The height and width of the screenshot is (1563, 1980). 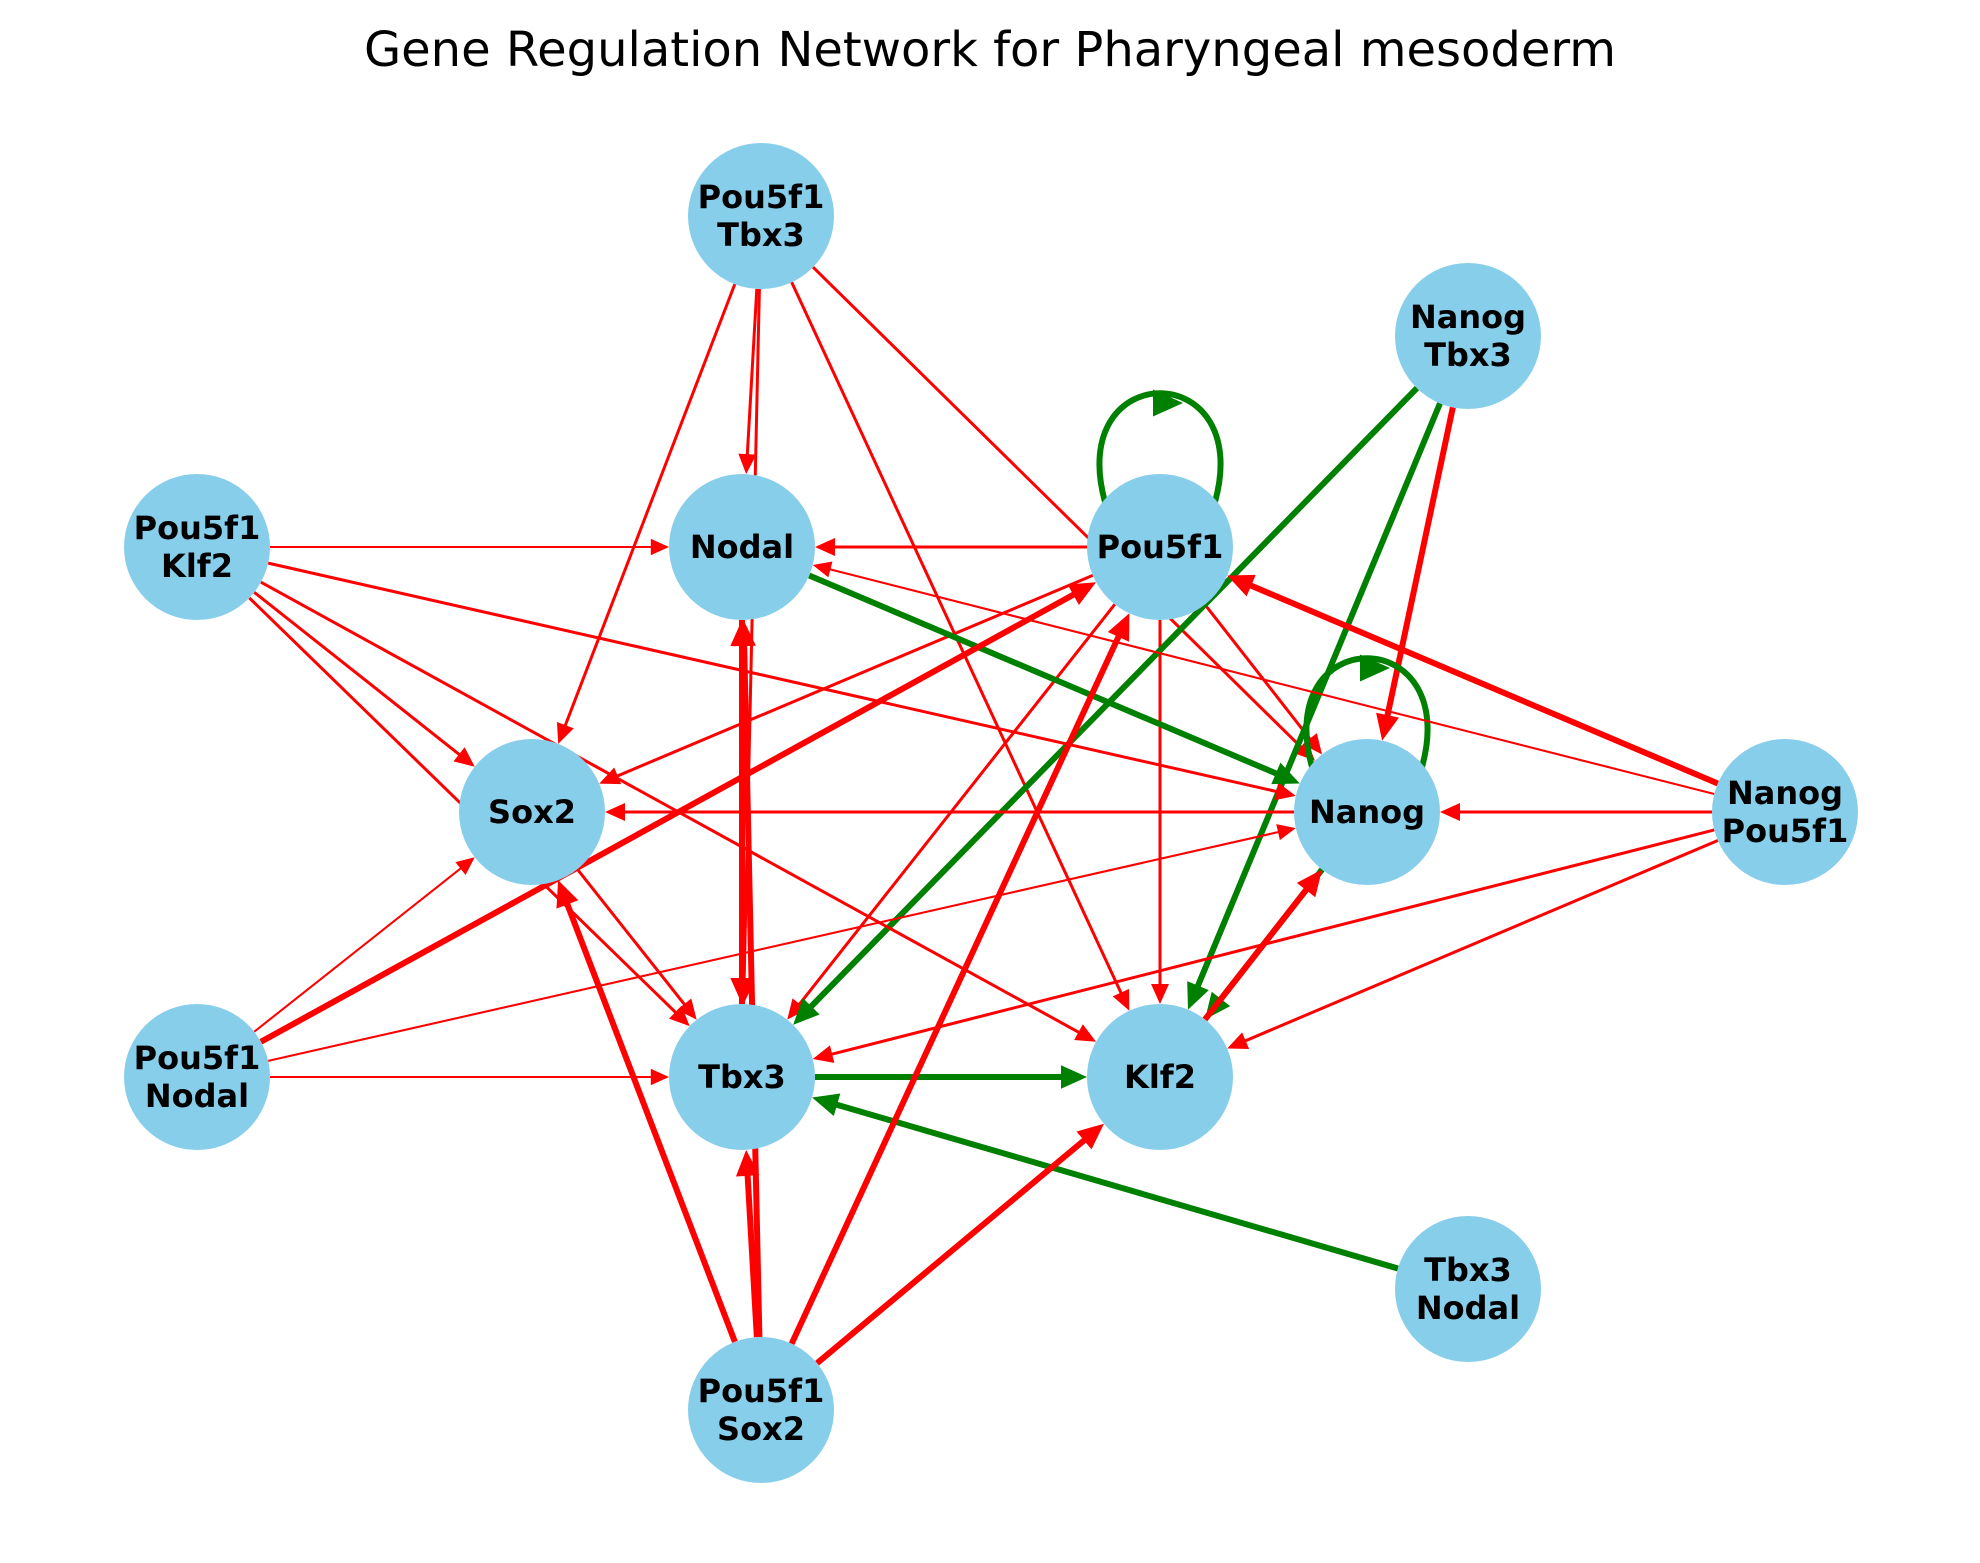 I want to click on edge-pou5f1_sox2-to-sox2, so click(x=647, y=1111).